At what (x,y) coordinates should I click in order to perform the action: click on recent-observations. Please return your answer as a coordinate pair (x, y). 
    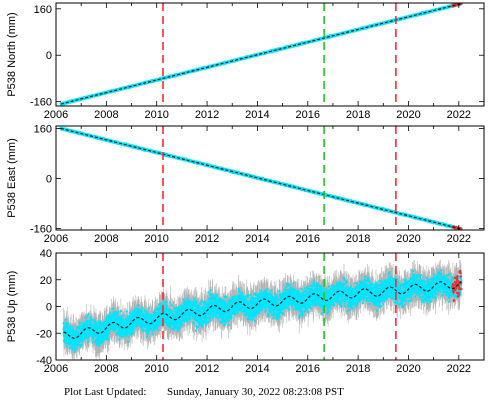
    Looking at the image, I should click on (457, 285).